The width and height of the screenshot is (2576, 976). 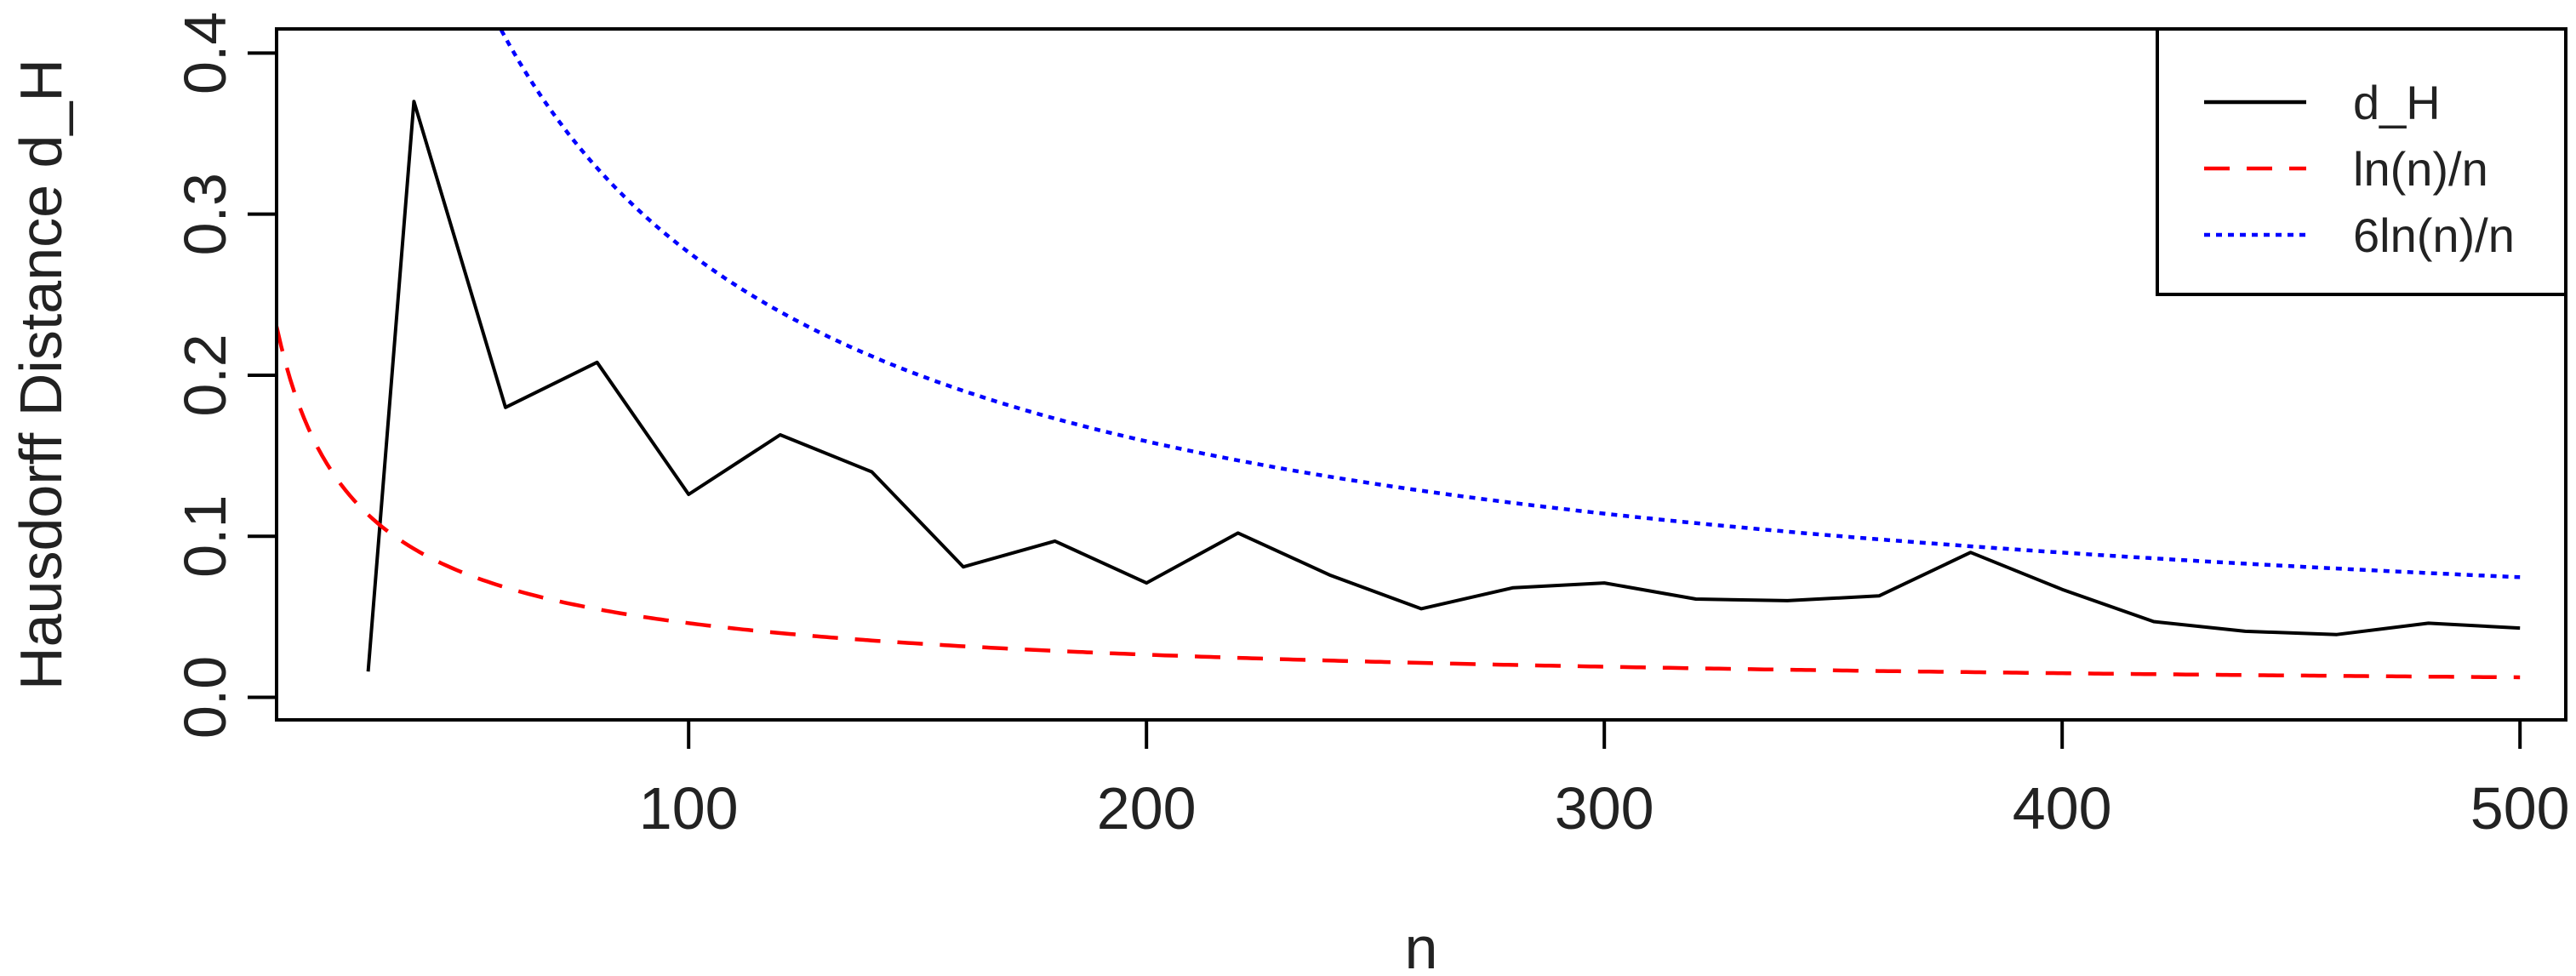 What do you see at coordinates (2520, 808) in the screenshot?
I see `x-tick-label: 500` at bounding box center [2520, 808].